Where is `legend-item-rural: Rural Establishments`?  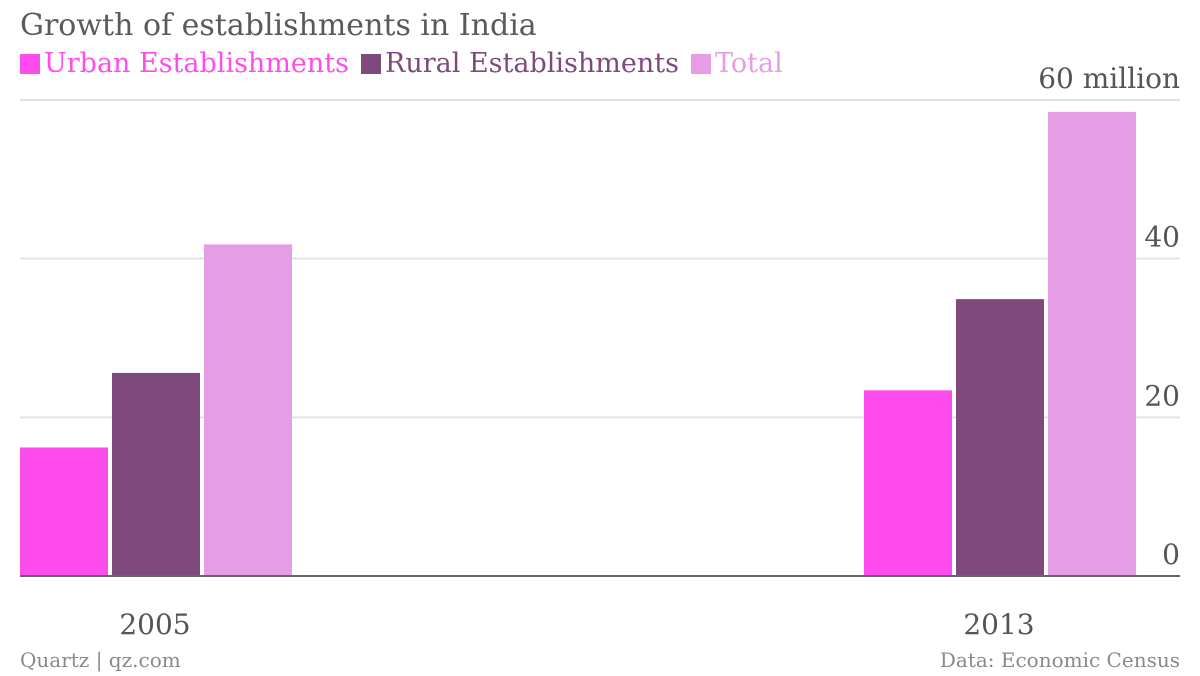 legend-item-rural: Rural Establishments is located at coordinates (520, 63).